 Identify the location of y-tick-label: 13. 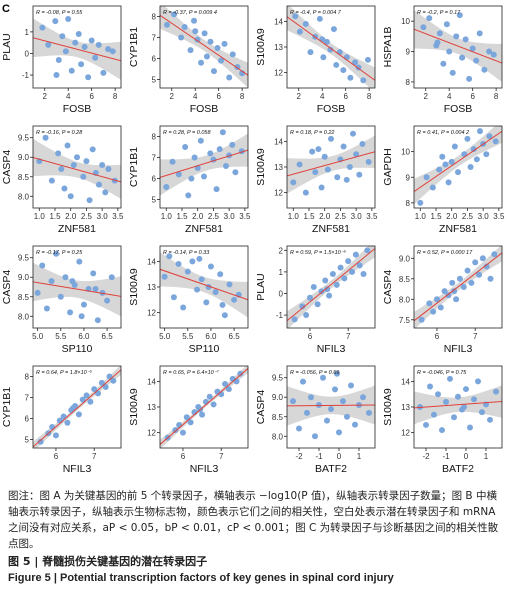
(151, 287).